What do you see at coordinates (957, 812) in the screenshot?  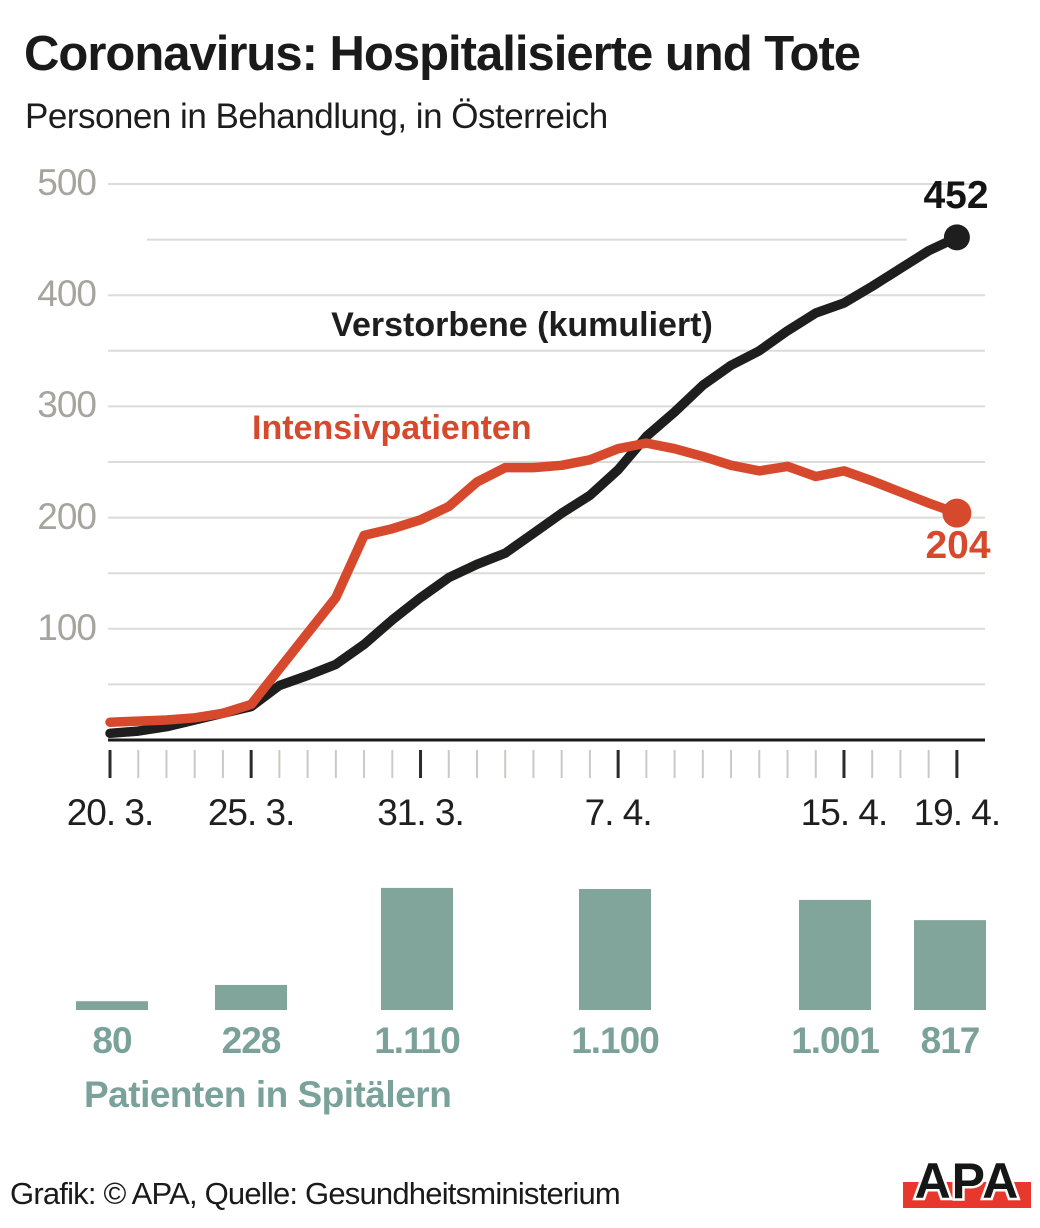 I see `x-axis-date-label: 19. 4.` at bounding box center [957, 812].